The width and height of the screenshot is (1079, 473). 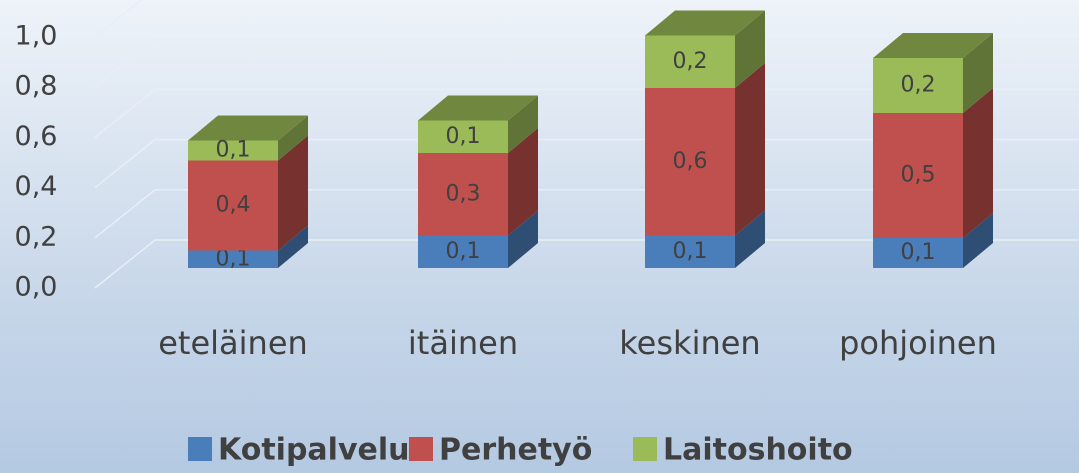 I want to click on y-tick-label: 1,0, so click(x=36, y=36).